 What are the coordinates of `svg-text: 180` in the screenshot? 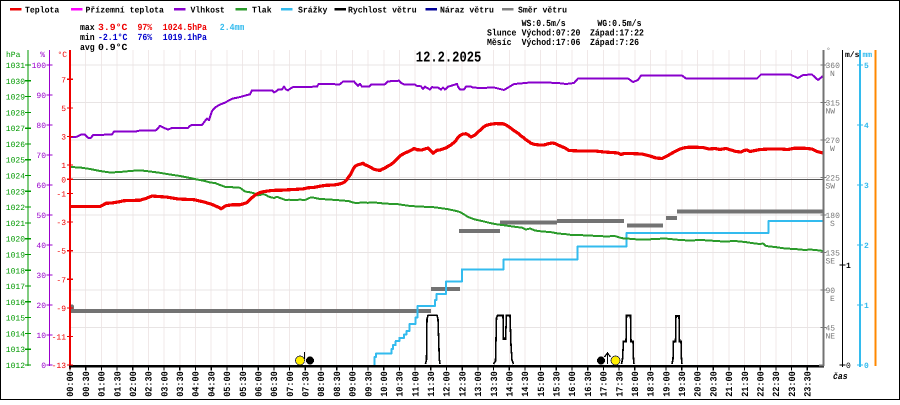 It's located at (833, 216).